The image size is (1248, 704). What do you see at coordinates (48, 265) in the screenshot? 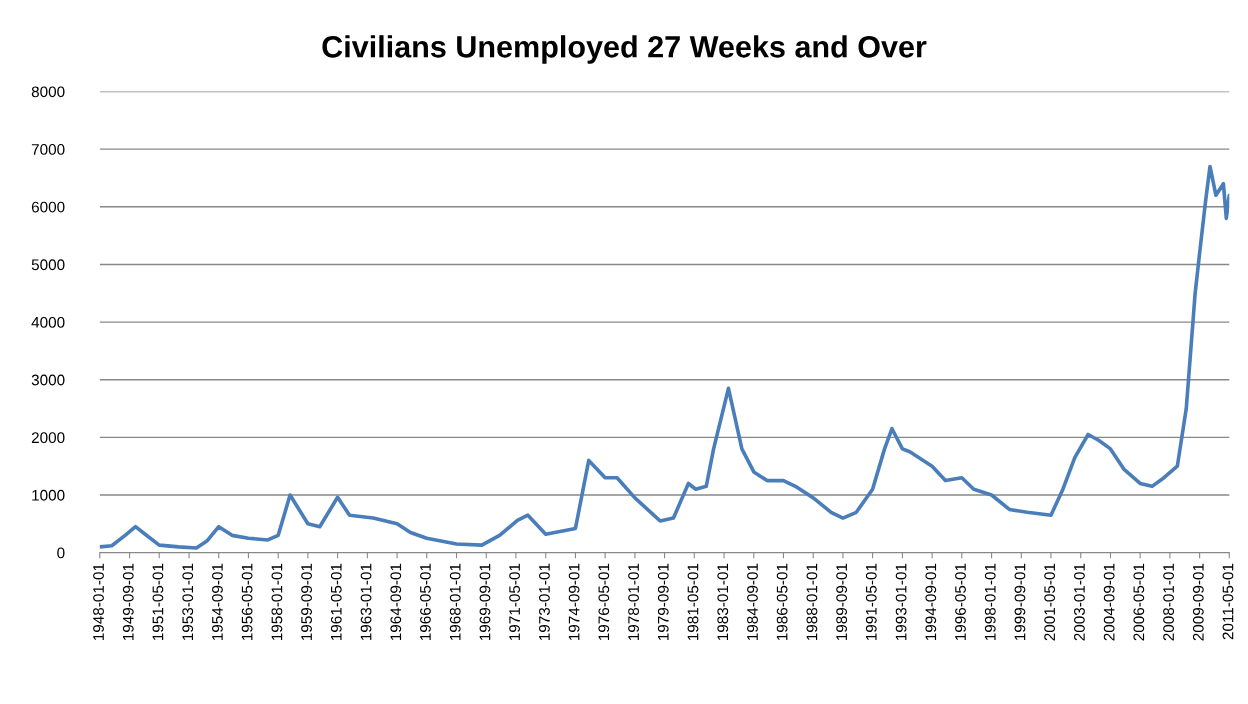
I see `y-tick-label: 5000` at bounding box center [48, 265].